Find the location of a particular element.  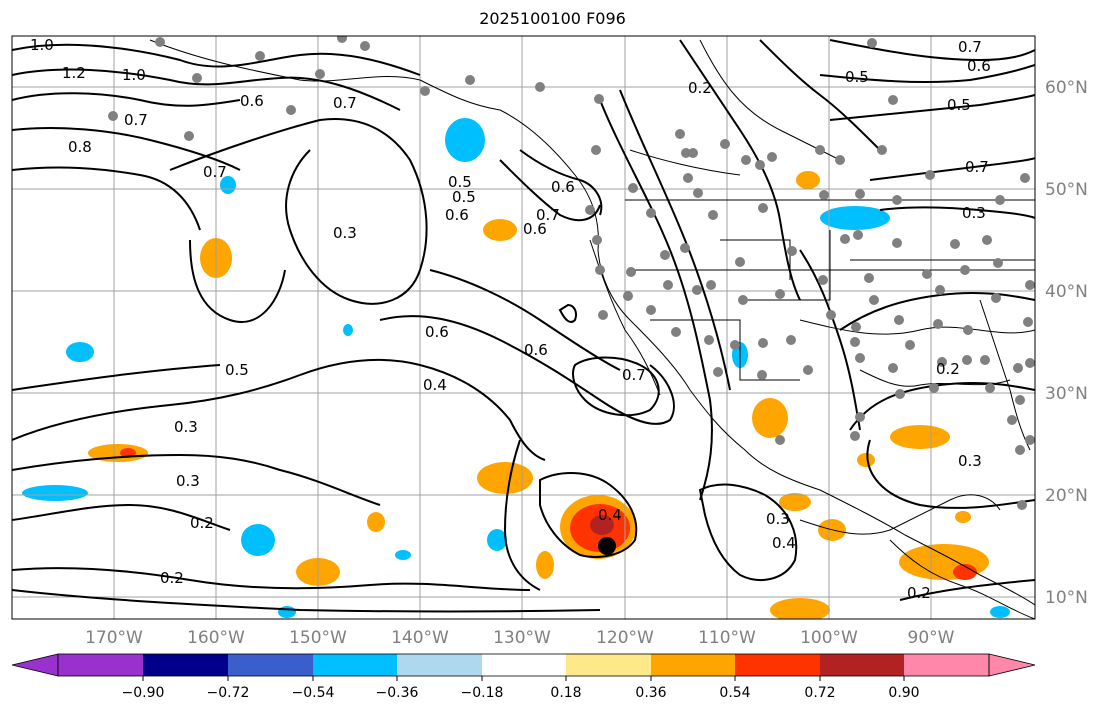

lon-label: 90°W is located at coordinates (931, 638).